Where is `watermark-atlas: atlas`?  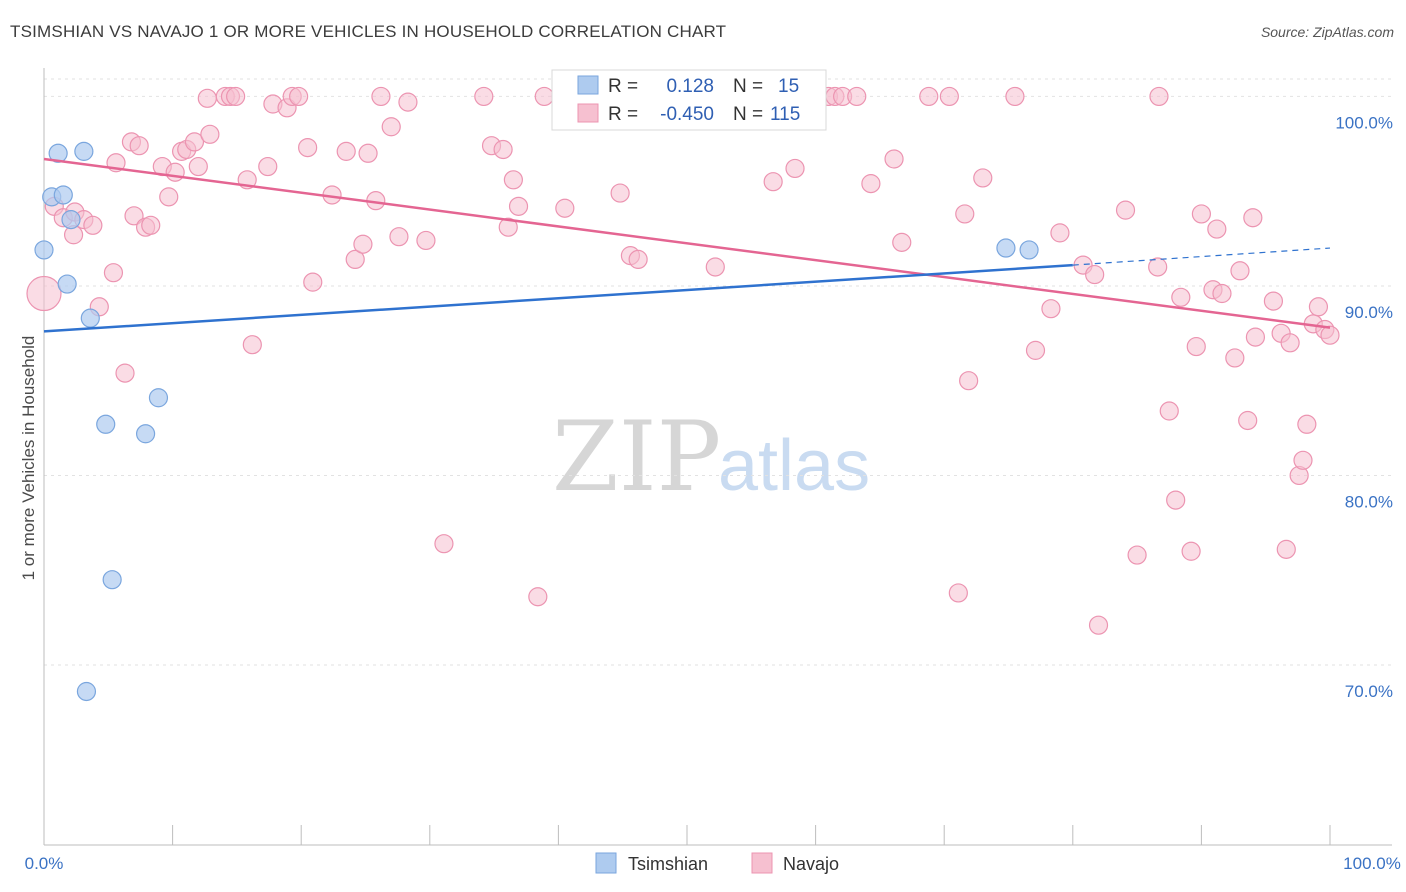
watermark-atlas: atlas is located at coordinates (794, 466).